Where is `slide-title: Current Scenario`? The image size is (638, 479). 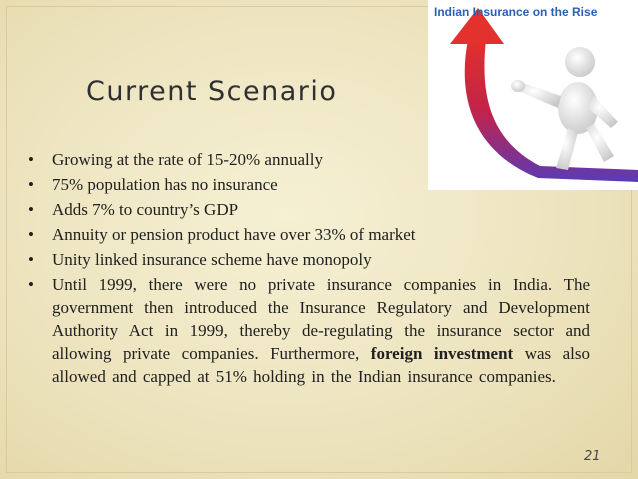
slide-title: Current Scenario is located at coordinates (212, 91).